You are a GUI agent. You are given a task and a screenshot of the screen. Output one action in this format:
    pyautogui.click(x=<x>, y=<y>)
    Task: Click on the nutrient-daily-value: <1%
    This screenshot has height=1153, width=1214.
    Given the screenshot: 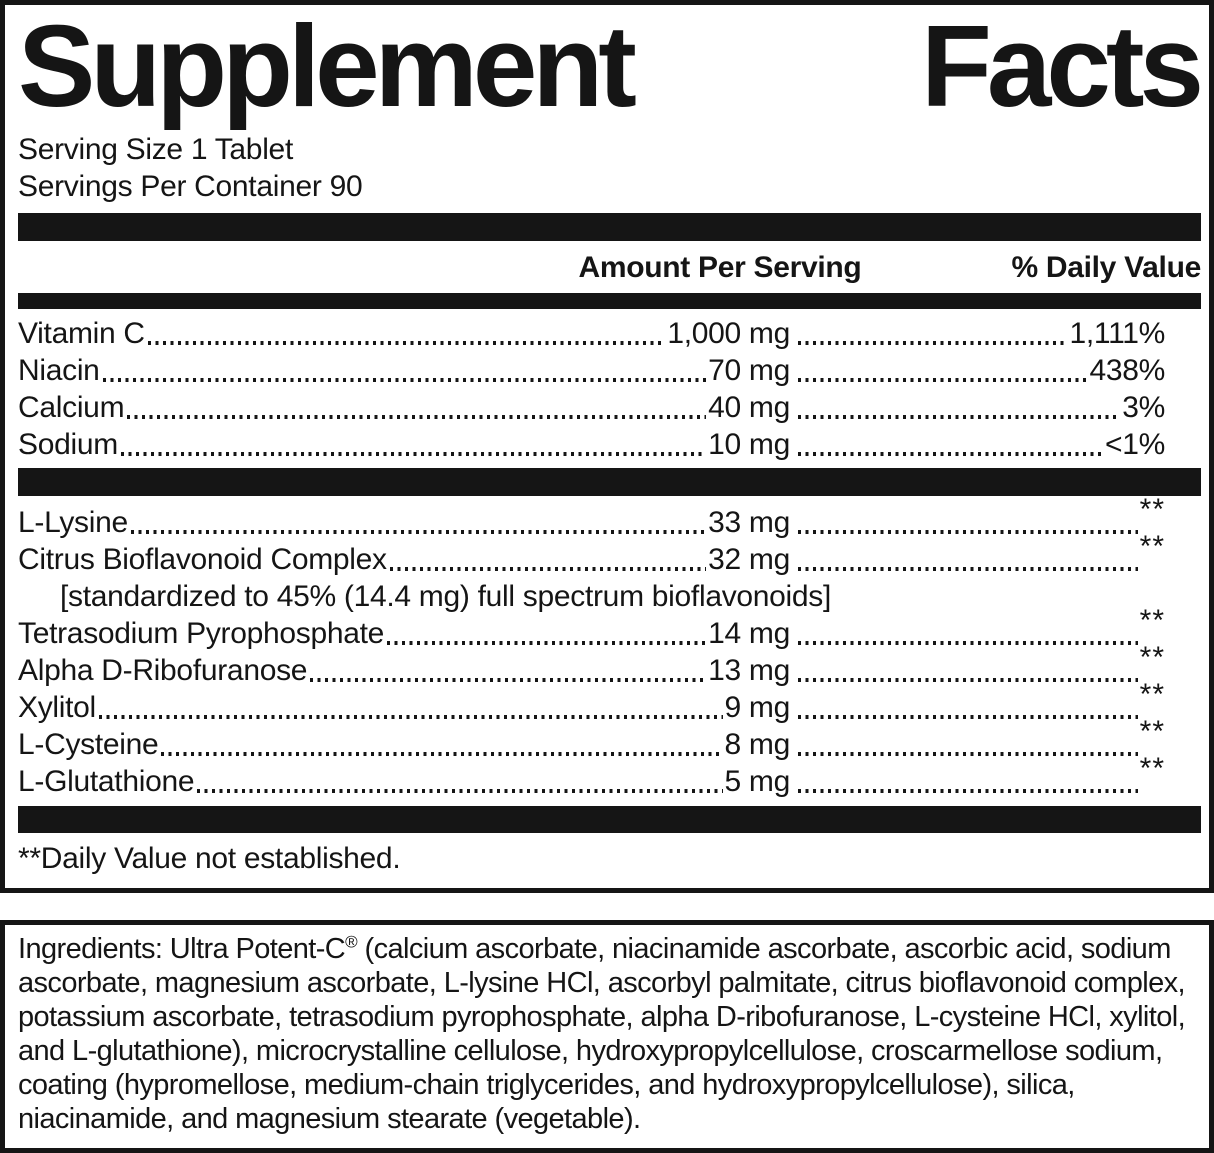 What is the action you would take?
    pyautogui.click(x=1135, y=445)
    